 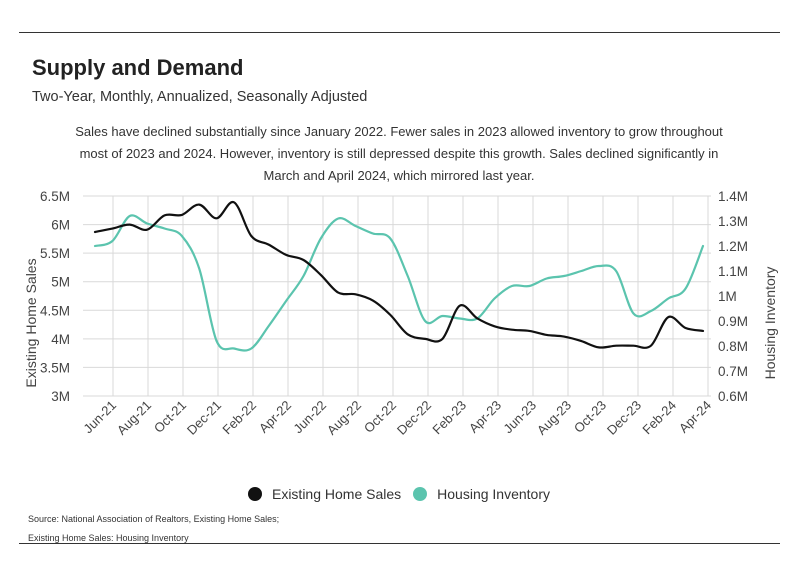 I want to click on y2-axis-label: Housing Inventory, so click(x=770, y=323).